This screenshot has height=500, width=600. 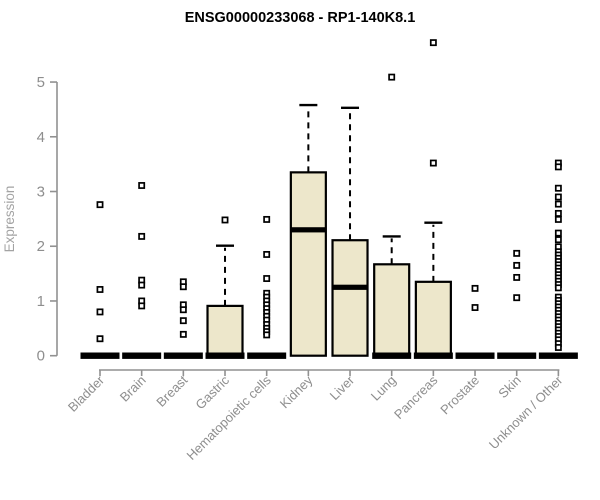 I want to click on box-gastric, so click(x=225, y=287).